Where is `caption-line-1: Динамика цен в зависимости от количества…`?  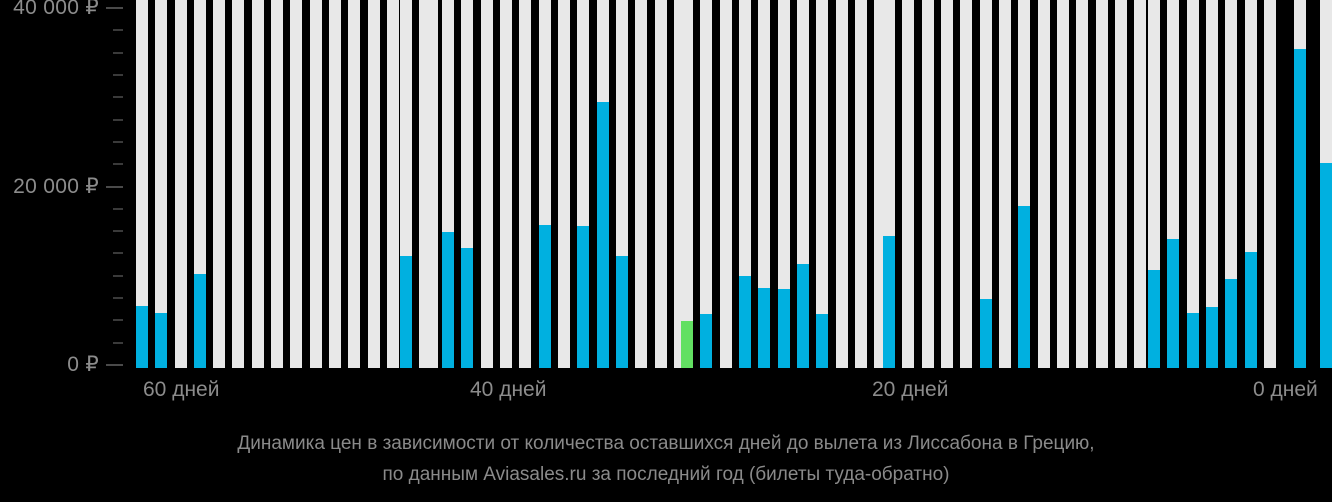
caption-line-1: Динамика цен в зависимости от количества… is located at coordinates (666, 443).